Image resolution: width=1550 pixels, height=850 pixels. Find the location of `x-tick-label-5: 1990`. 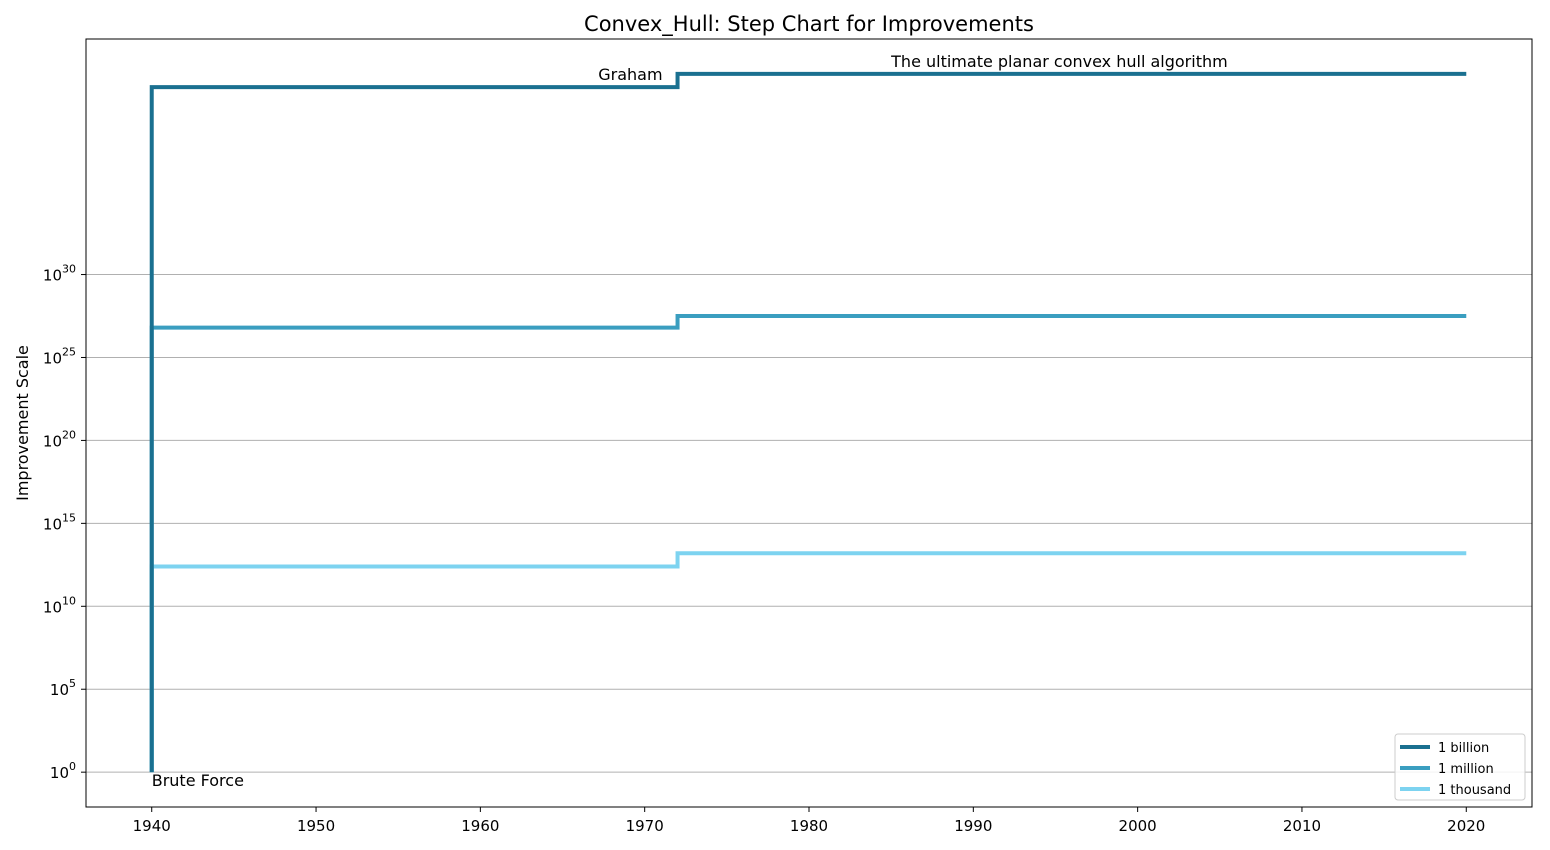

x-tick-label-5: 1990 is located at coordinates (973, 826).